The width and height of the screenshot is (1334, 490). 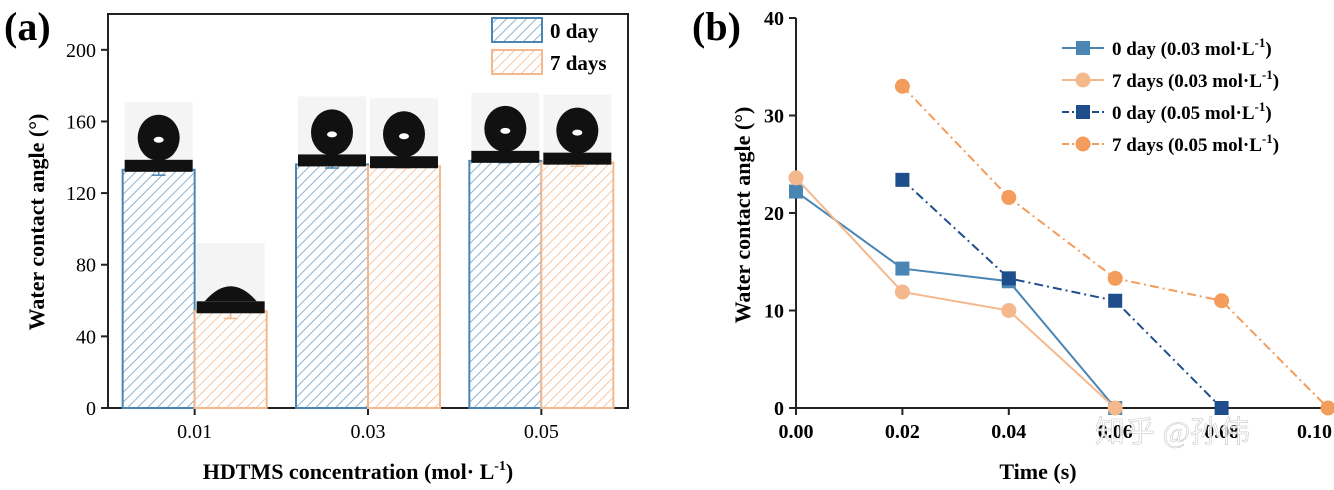 I want to click on panel-b-xtick-label: 0.00, so click(x=796, y=432).